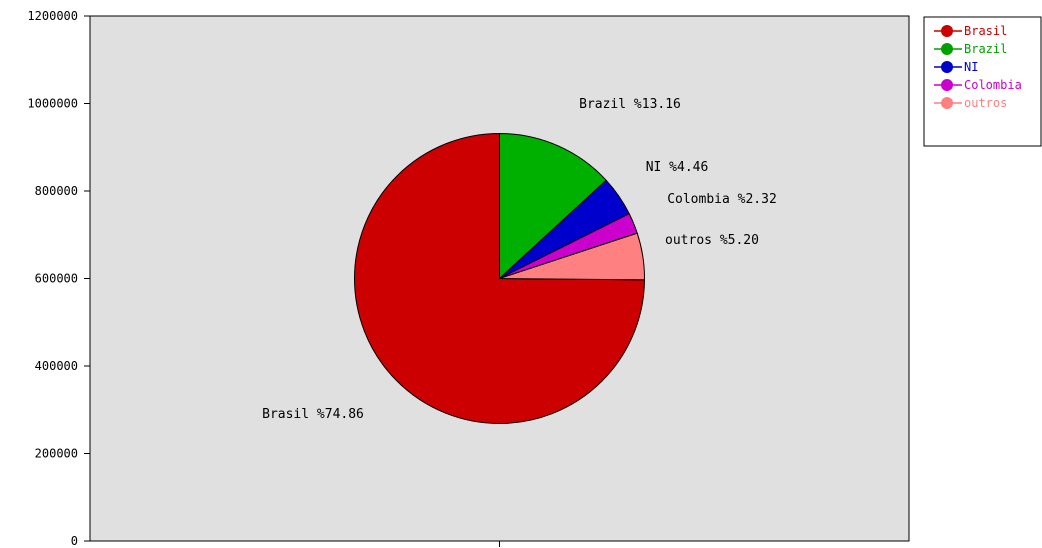  I want to click on legend: Brasil Brazil NI Colombia outros, so click(982, 81).